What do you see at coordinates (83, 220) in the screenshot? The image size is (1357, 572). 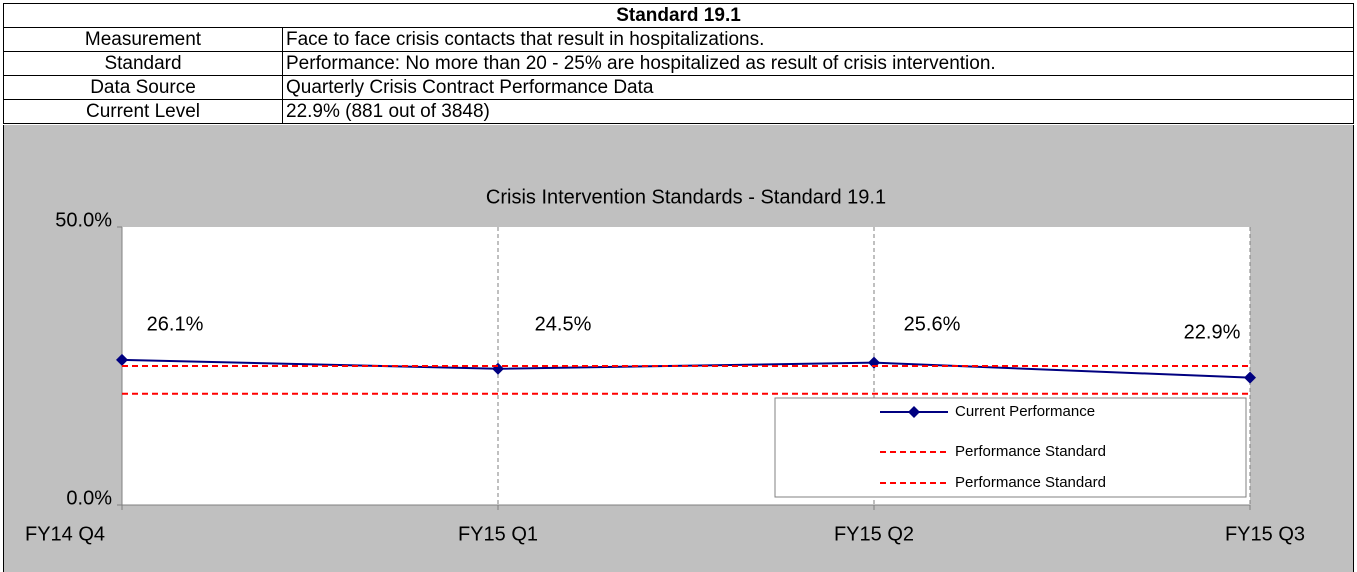 I see `y-tick-label: 50.0%` at bounding box center [83, 220].